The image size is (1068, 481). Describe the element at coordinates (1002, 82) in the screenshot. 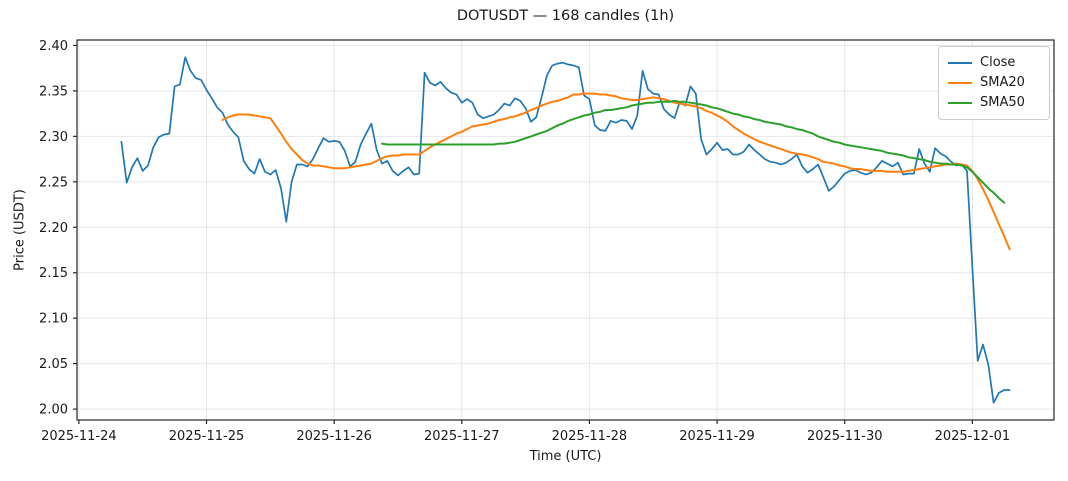

I see `legend-label-sma20: SMA20` at that location.